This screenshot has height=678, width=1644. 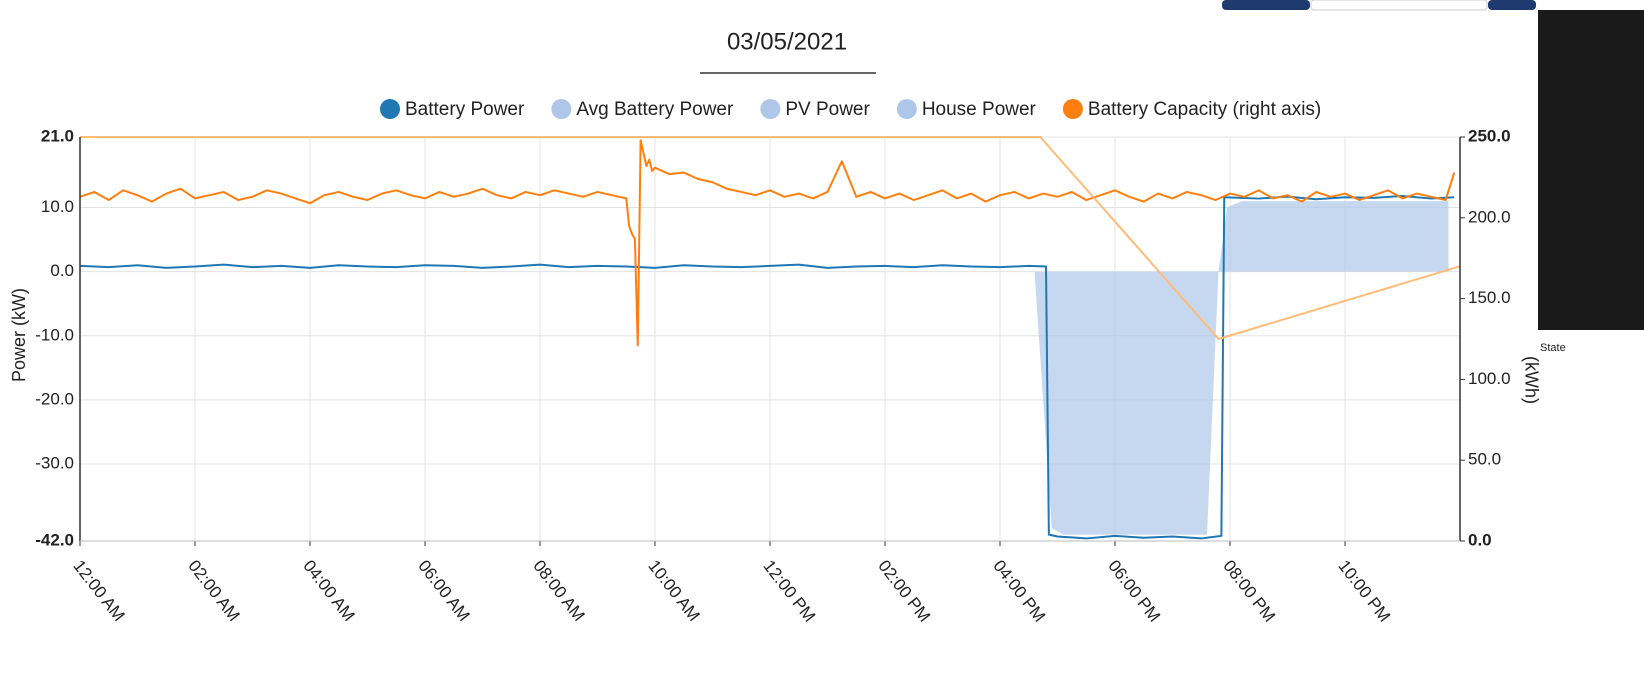 What do you see at coordinates (558, 591) in the screenshot?
I see `x-tick-label: 08:00 AM` at bounding box center [558, 591].